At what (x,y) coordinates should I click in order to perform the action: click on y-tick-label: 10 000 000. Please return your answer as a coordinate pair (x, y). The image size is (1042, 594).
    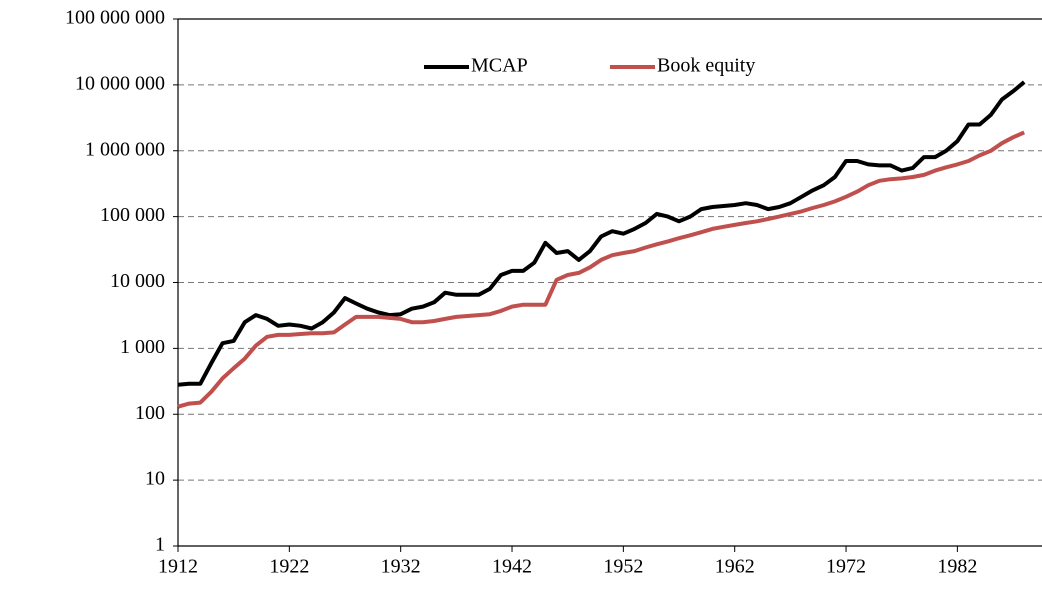
    Looking at the image, I should click on (120, 83).